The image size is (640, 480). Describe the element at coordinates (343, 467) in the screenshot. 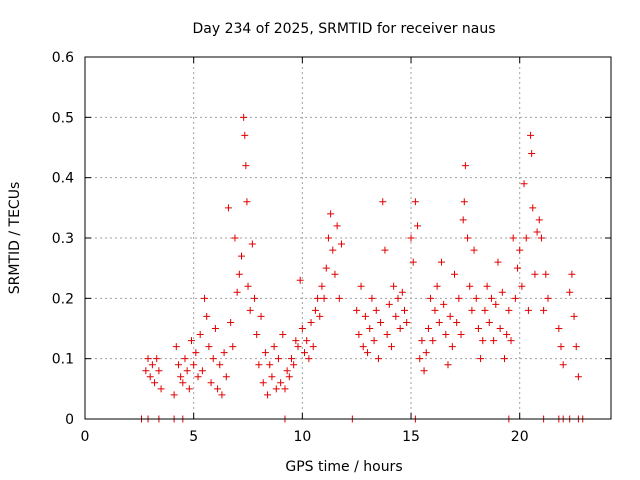

I see `x-axis-label: GPS time / hours` at that location.